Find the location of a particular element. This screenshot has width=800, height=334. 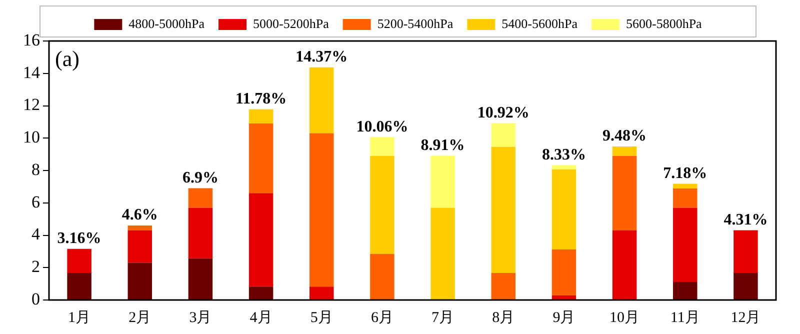

total-label: 4.6% is located at coordinates (140, 215).